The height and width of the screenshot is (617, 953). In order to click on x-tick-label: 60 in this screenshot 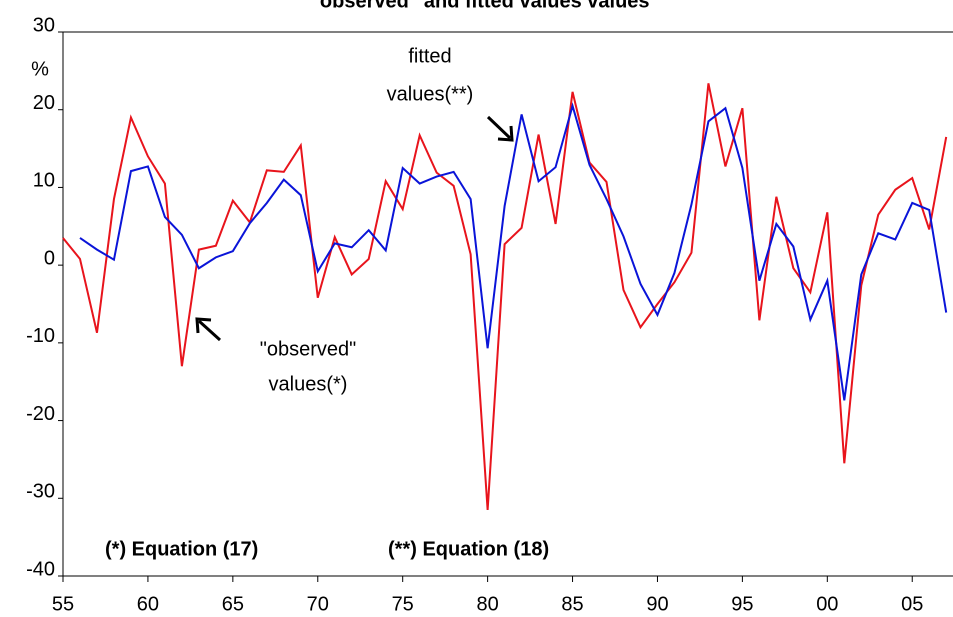, I will do `click(148, 604)`.